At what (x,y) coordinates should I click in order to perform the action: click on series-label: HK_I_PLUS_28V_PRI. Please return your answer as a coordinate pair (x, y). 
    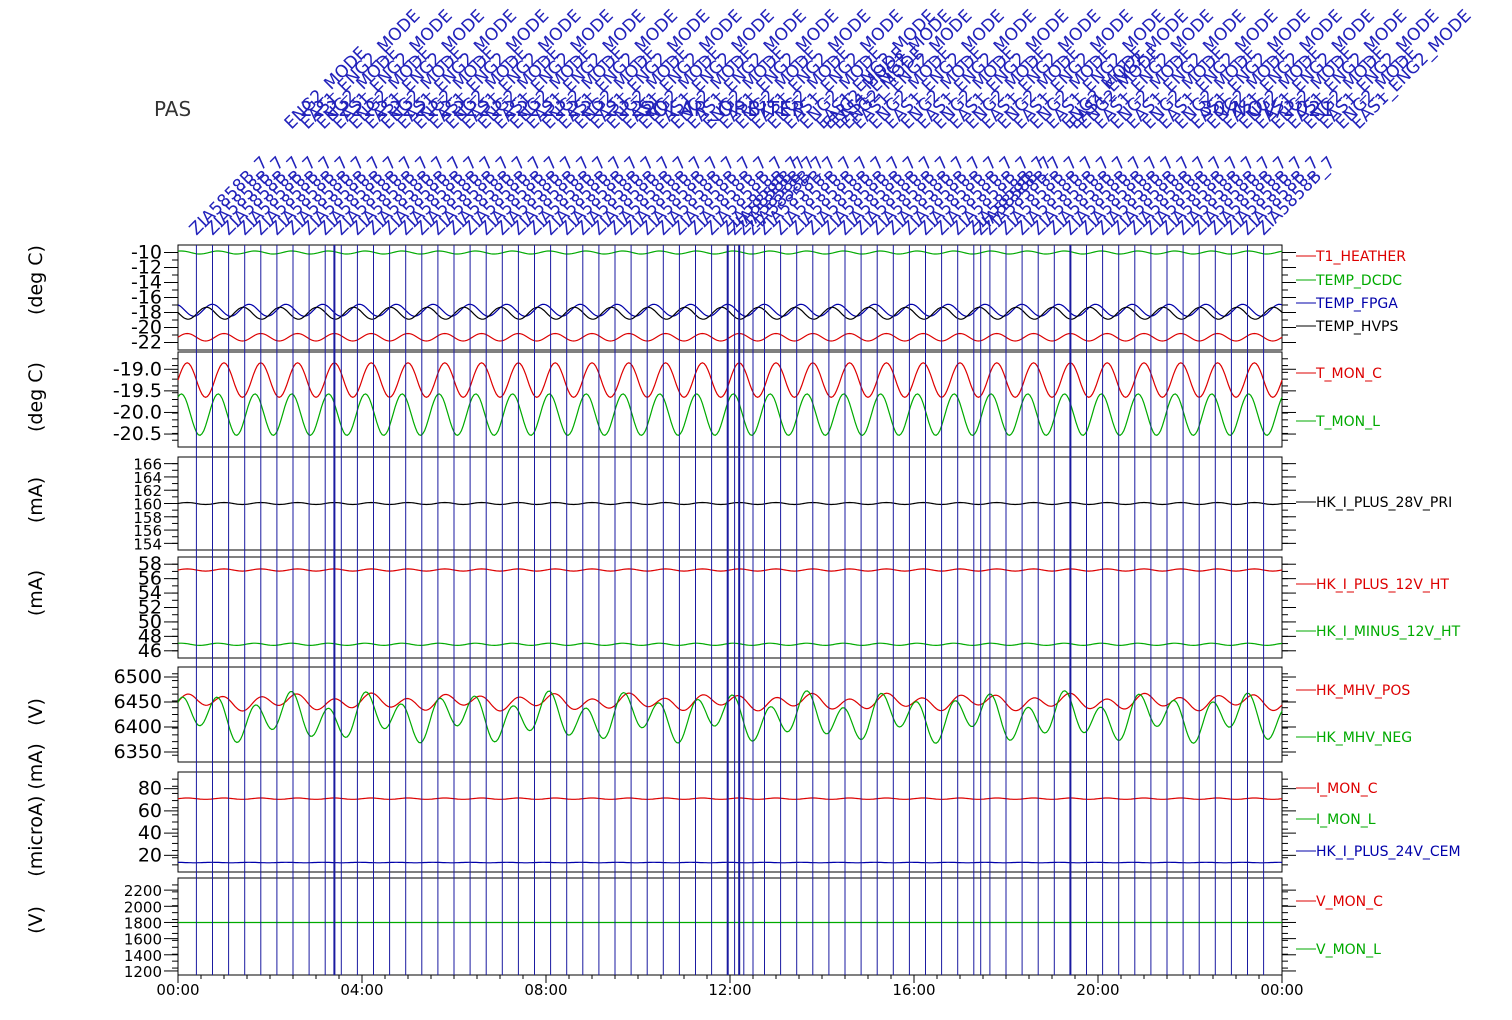
    Looking at the image, I should click on (1384, 503).